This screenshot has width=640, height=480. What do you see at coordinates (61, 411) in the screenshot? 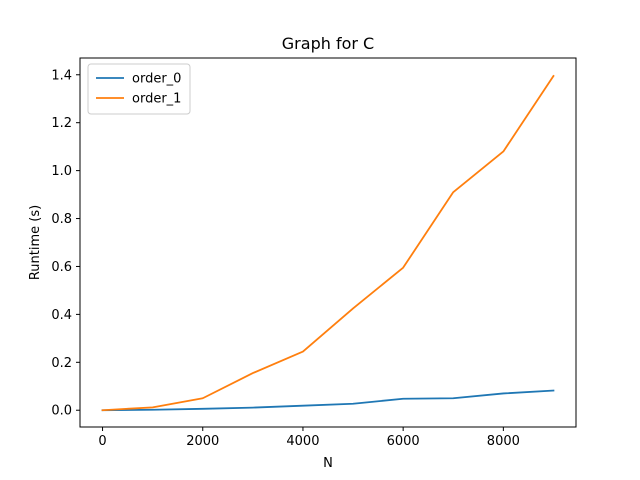
I see `y-tick-label: 0.0` at bounding box center [61, 411].